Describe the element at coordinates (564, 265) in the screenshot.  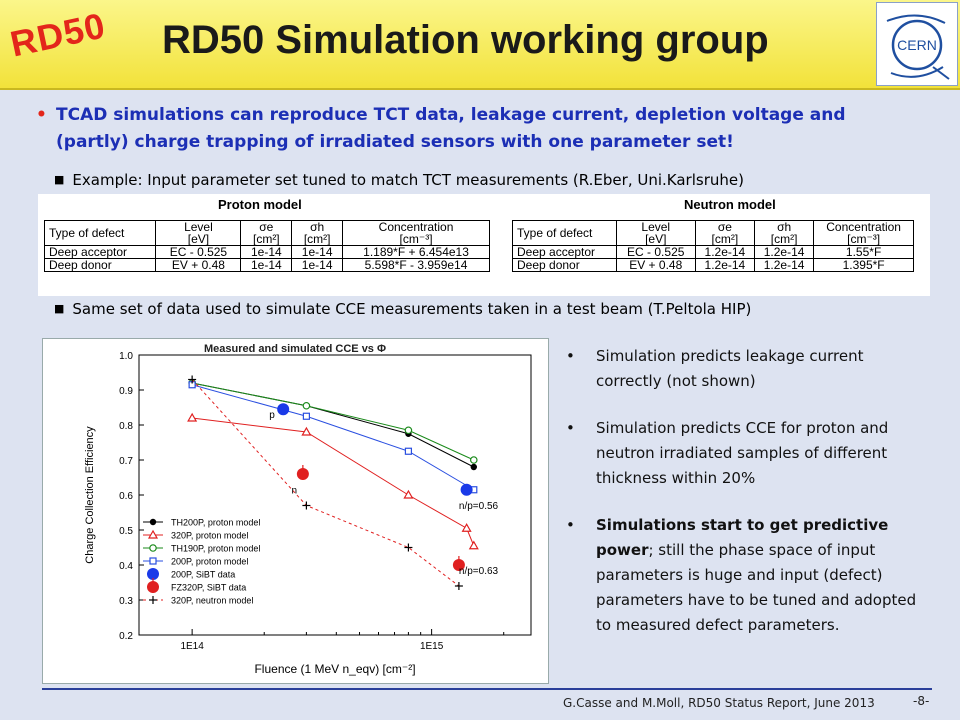
I see `table-cell: Deep donor` at that location.